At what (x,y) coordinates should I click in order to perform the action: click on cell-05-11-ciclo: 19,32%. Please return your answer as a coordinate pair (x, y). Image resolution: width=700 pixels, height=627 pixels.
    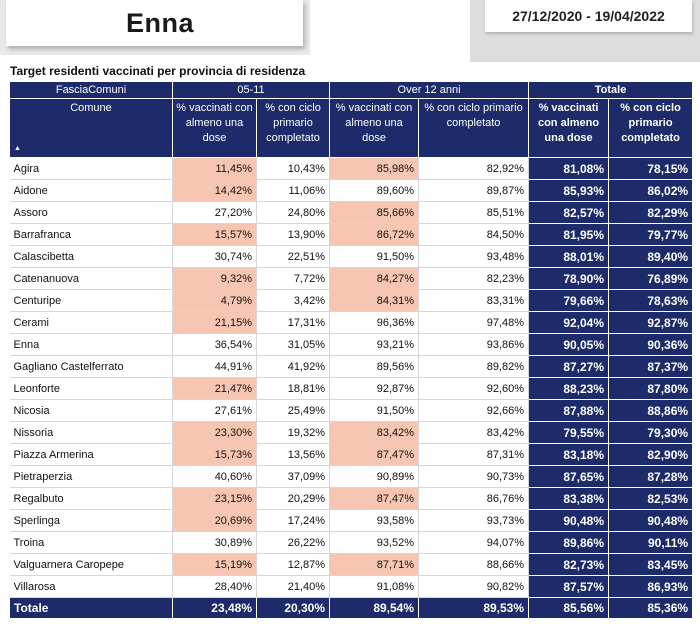
    Looking at the image, I should click on (293, 432).